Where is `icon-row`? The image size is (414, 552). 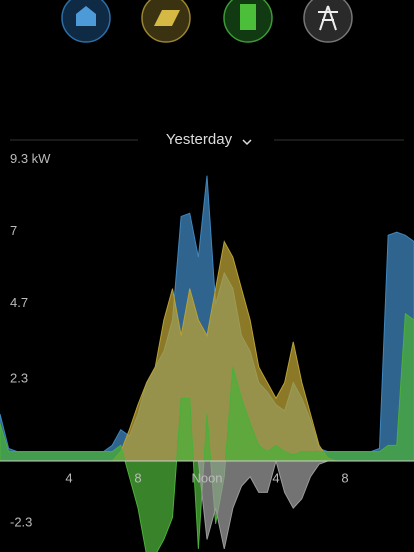
icon-row is located at coordinates (207, 21).